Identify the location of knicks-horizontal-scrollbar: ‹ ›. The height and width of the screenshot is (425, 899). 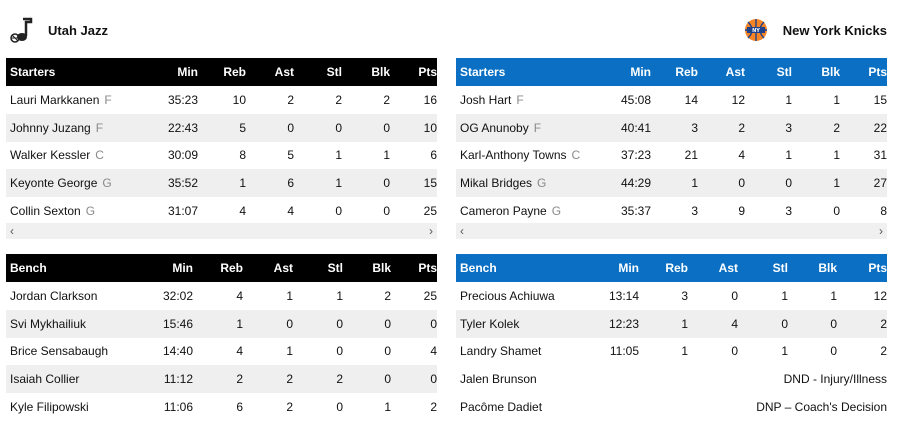
(671, 231).